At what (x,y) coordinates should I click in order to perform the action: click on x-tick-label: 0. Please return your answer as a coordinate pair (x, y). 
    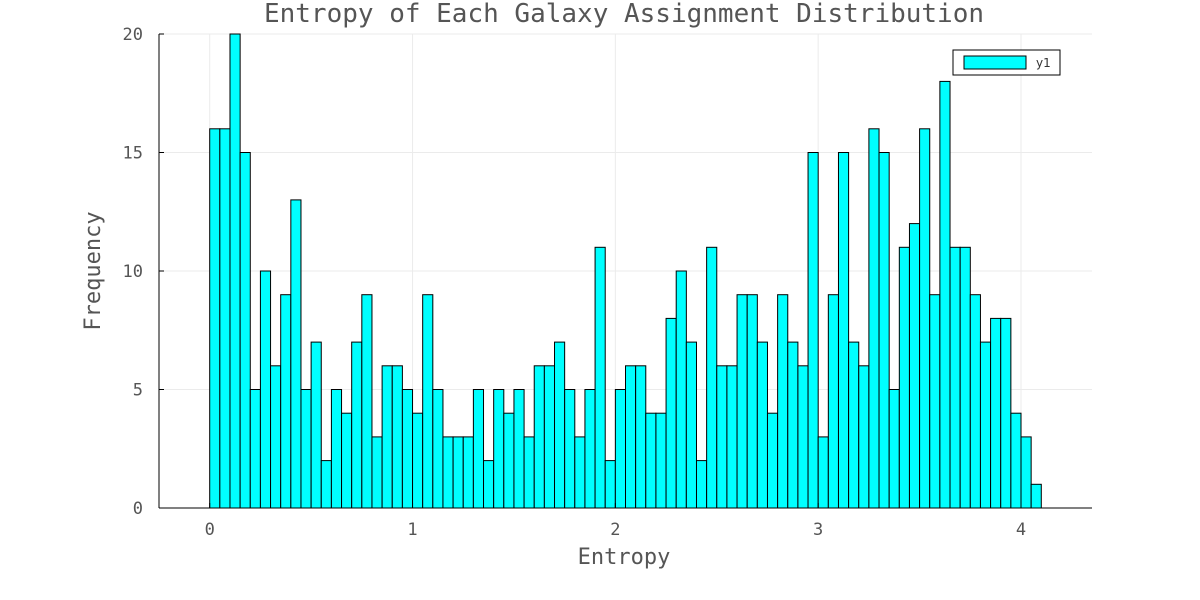
    Looking at the image, I should click on (210, 530).